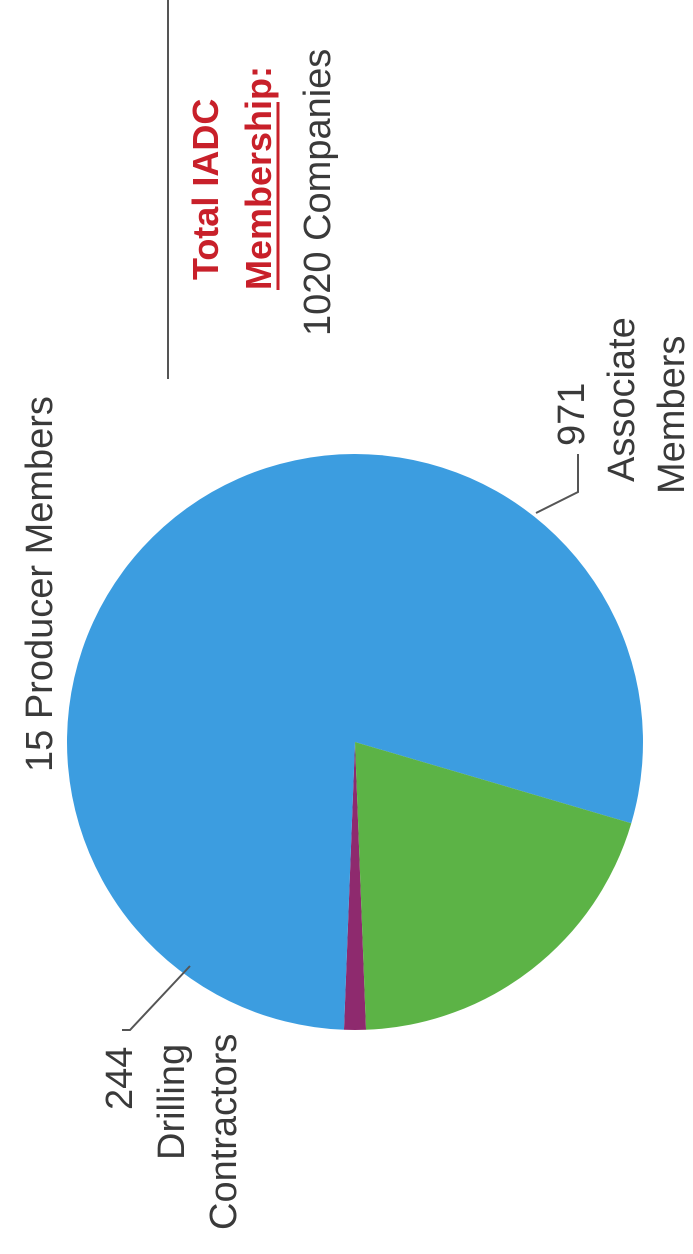 This screenshot has width=693, height=1254. What do you see at coordinates (355, 886) in the screenshot?
I see `slice-producer` at bounding box center [355, 886].